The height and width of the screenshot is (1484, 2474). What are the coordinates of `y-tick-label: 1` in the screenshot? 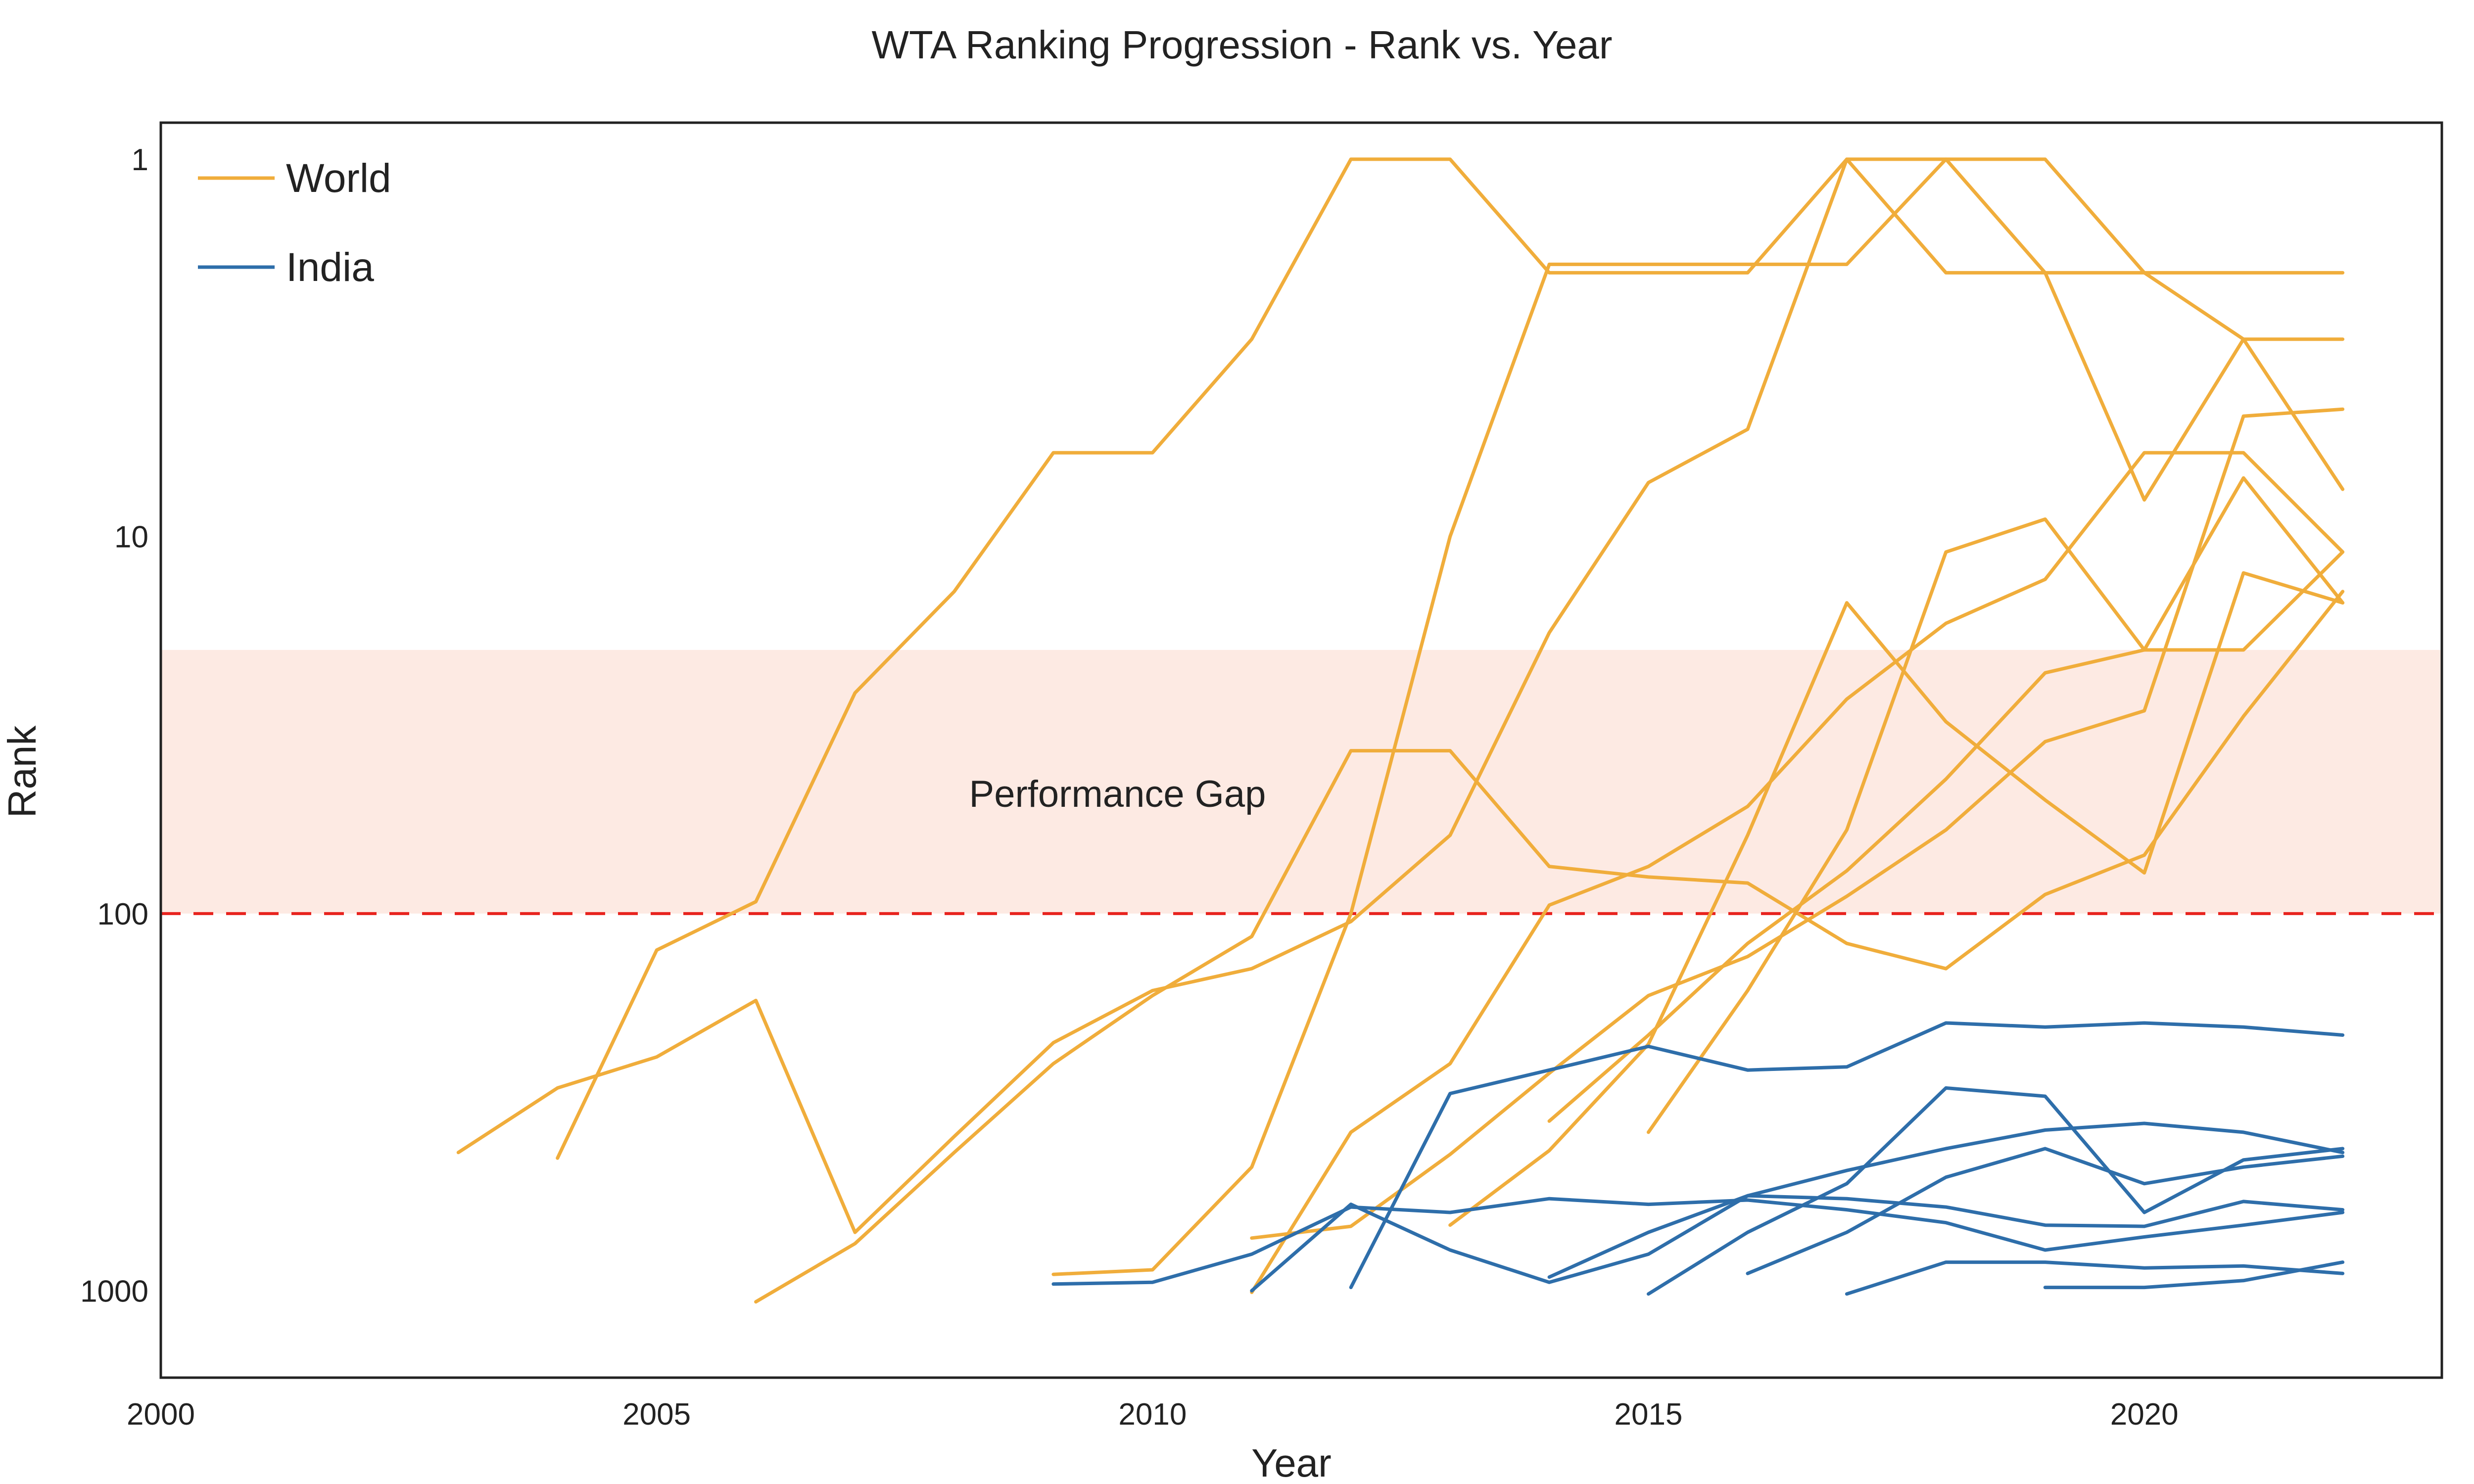 It's located at (140, 160).